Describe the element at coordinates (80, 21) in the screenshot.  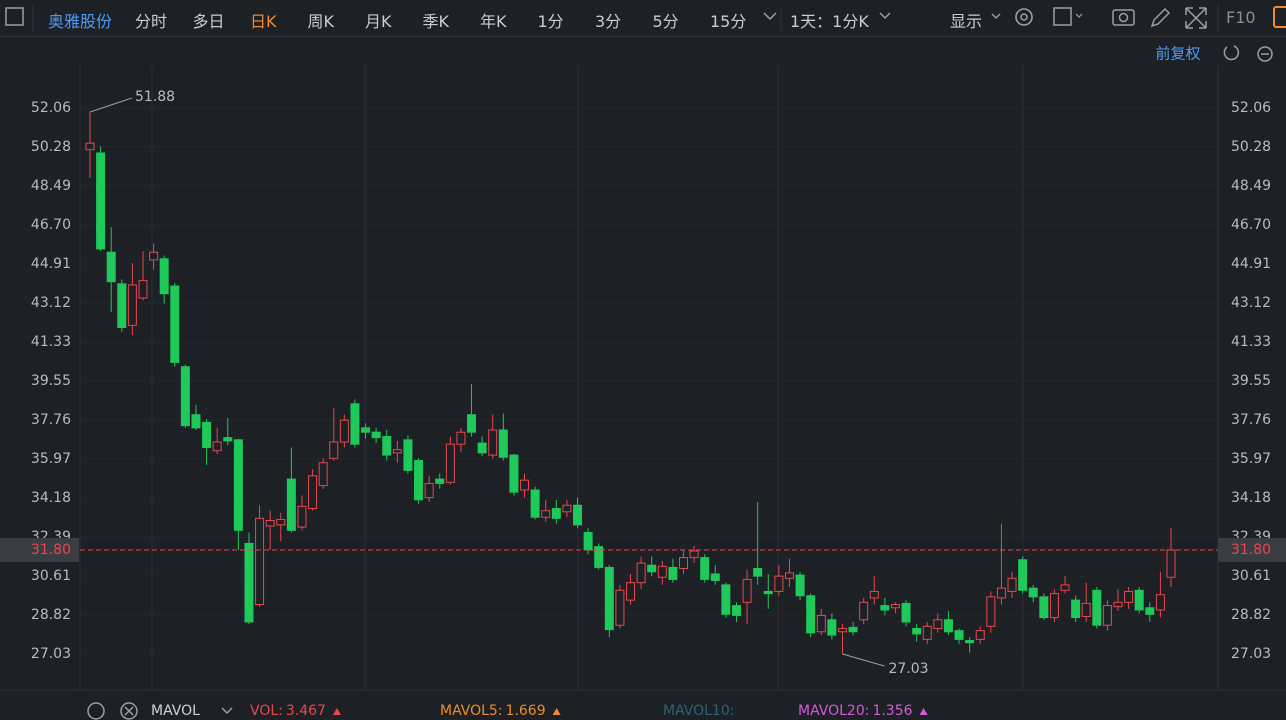
I see `stock-name: 奥雅股份` at that location.